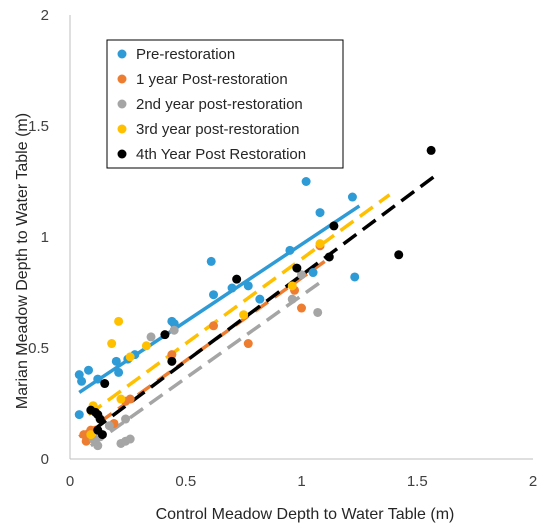 This screenshot has height=531, width=550. Describe the element at coordinates (45, 459) in the screenshot. I see `y-tick-label: 0` at that location.